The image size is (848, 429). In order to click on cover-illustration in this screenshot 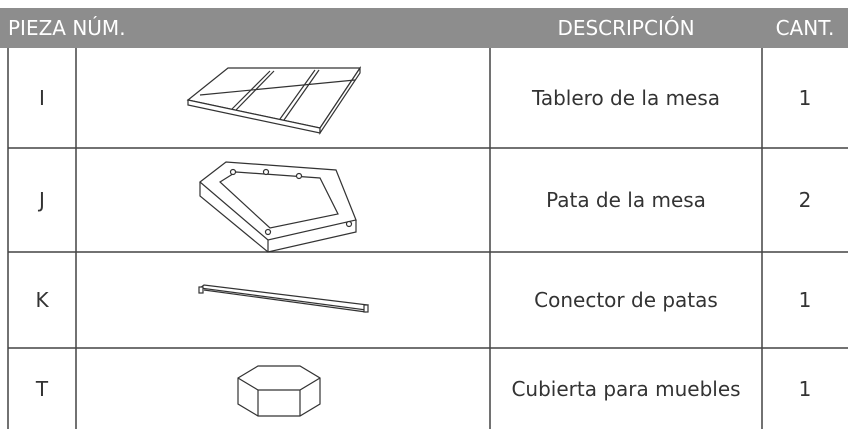, I will do `click(279, 391)`.